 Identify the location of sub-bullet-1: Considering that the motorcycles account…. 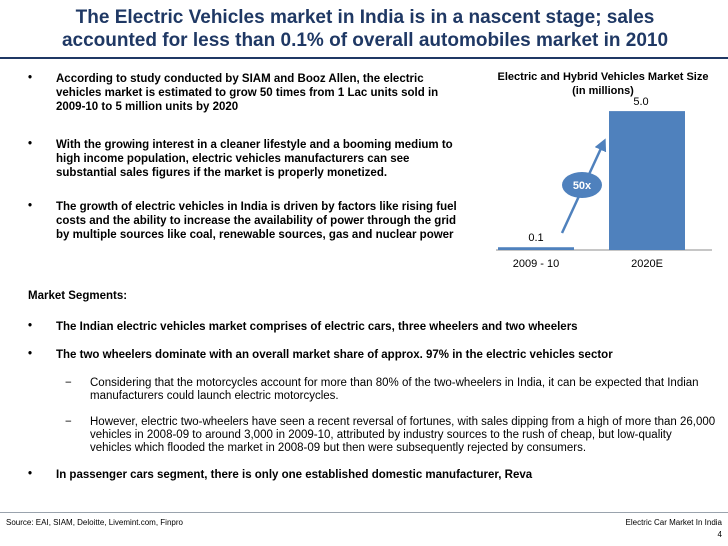
(394, 389).